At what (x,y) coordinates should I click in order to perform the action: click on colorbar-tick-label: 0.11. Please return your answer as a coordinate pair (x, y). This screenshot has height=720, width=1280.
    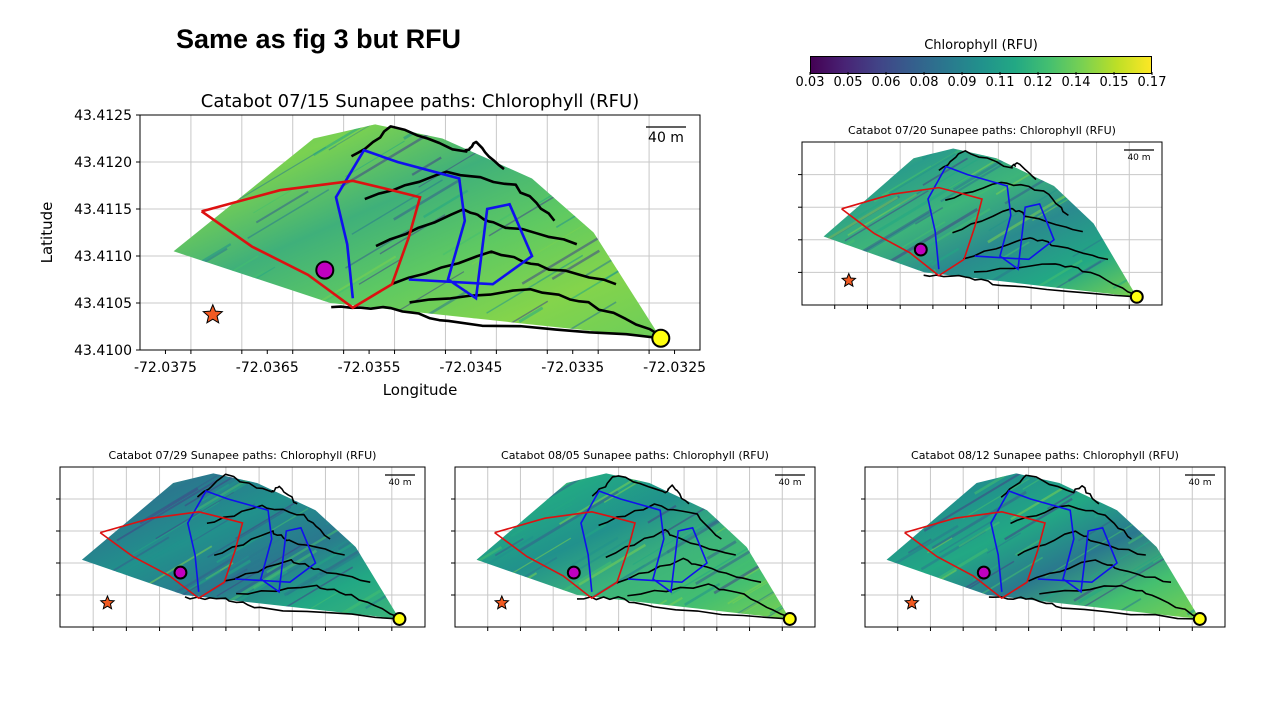
    Looking at the image, I should click on (1000, 81).